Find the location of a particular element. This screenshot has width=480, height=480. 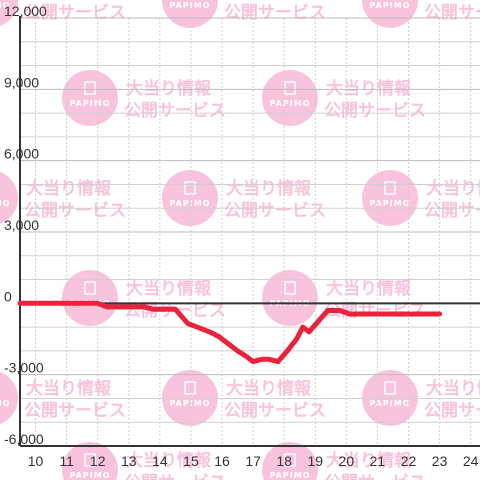

x-tick-label: 11 is located at coordinates (66, 461).